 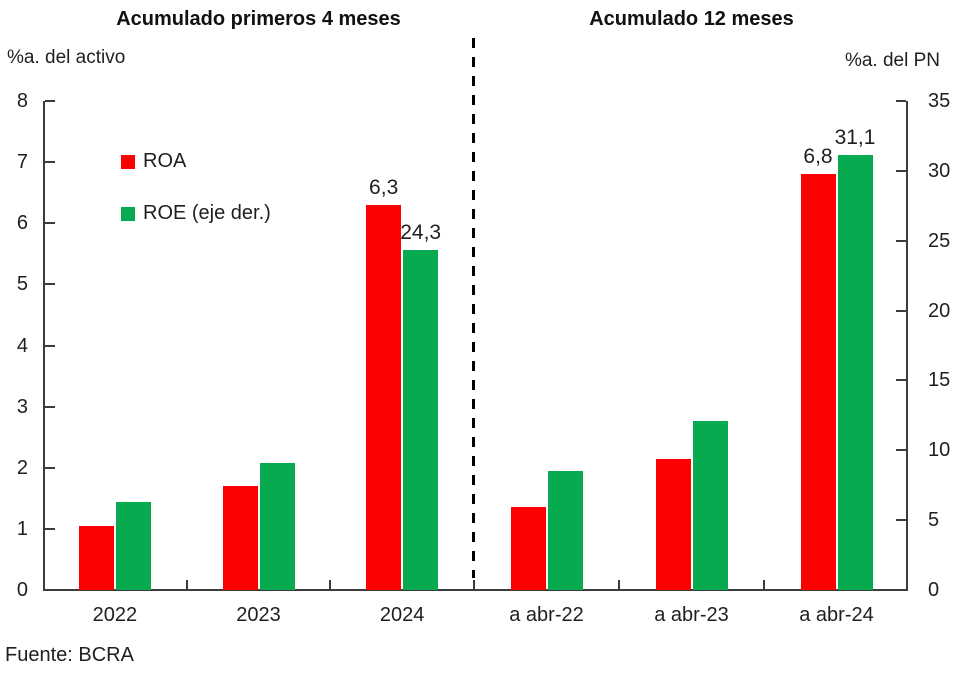 I want to click on right-y-tick-label: 10, so click(x=939, y=450).